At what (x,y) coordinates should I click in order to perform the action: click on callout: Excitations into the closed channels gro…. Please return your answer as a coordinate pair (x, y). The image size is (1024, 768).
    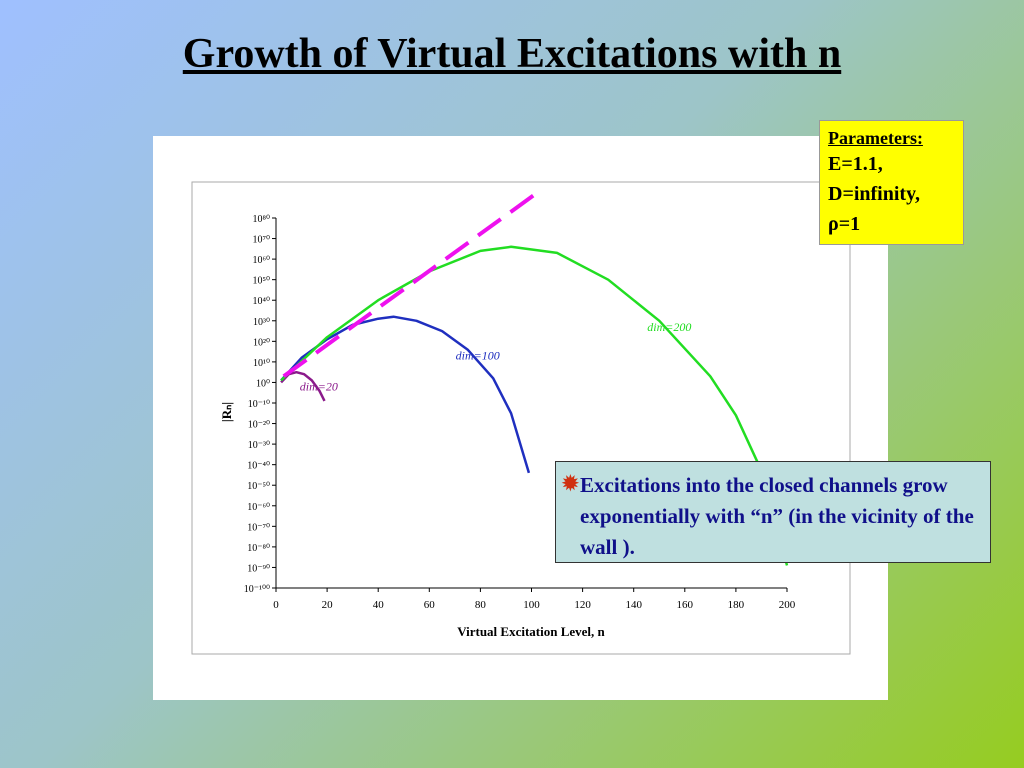
    Looking at the image, I should click on (773, 512).